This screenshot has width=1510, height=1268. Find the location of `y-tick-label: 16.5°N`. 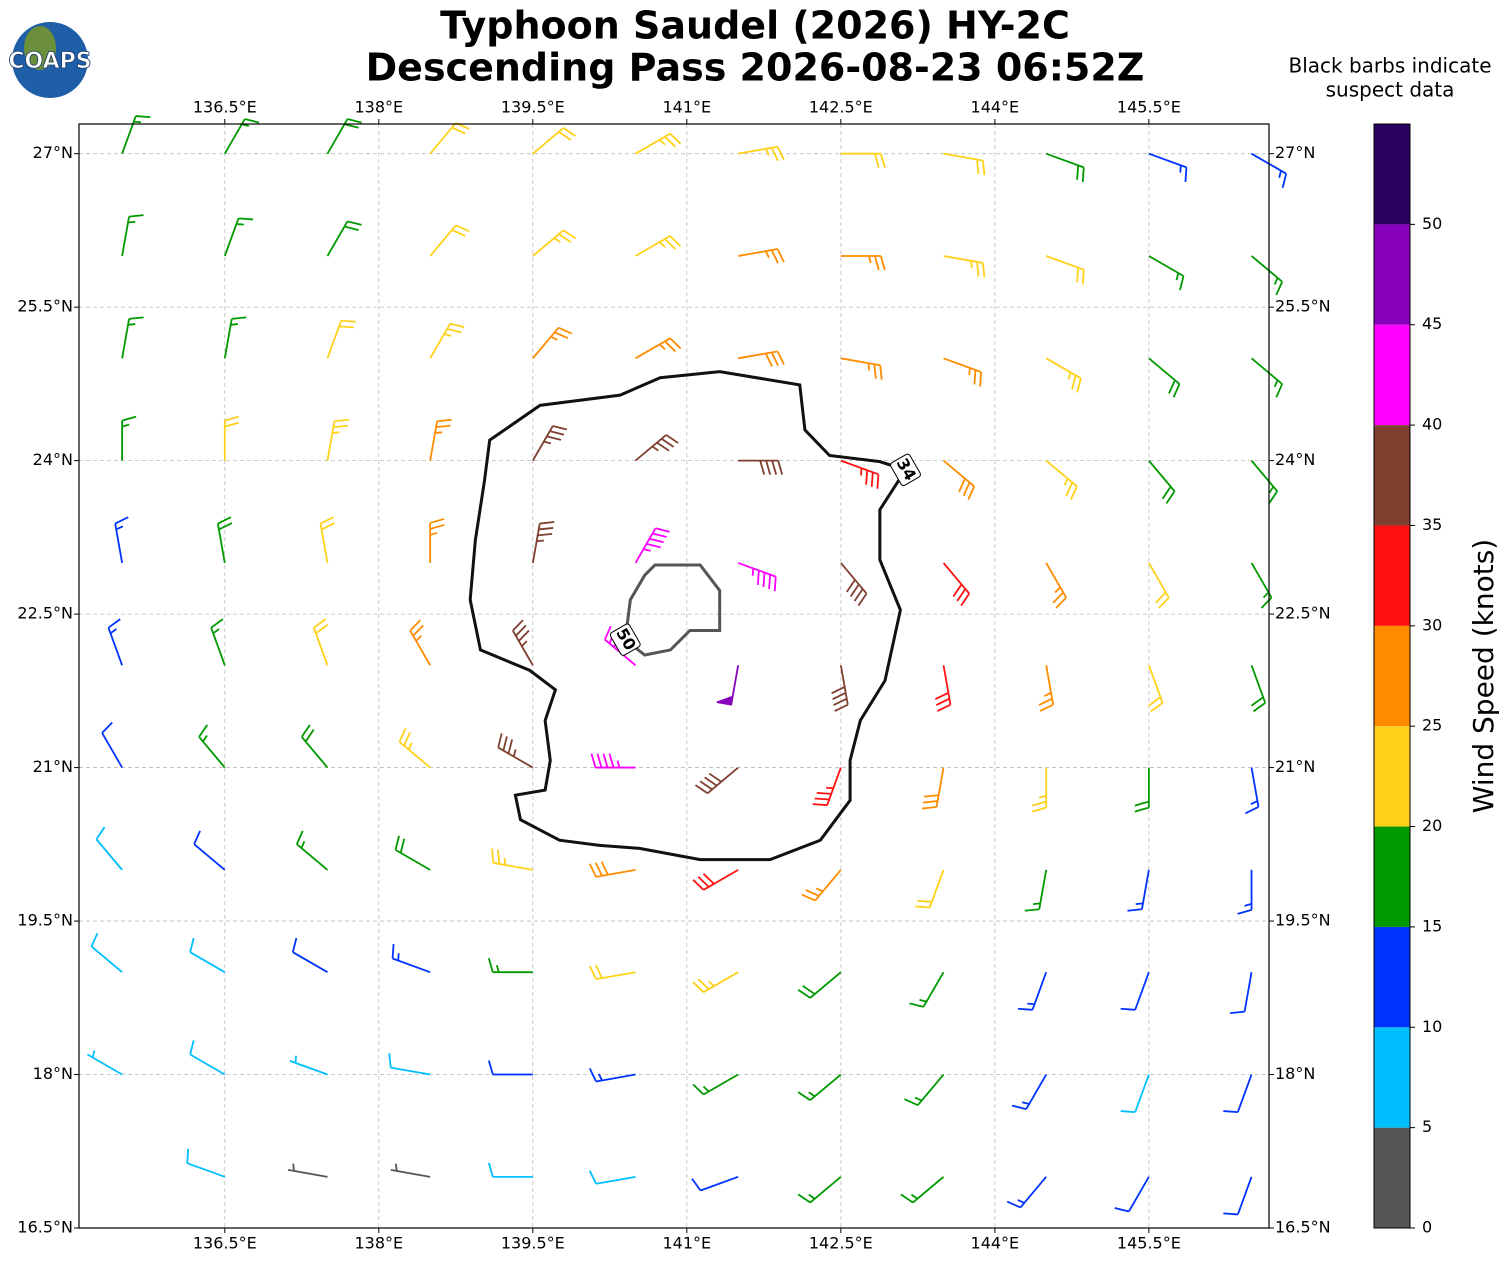

y-tick-label: 16.5°N is located at coordinates (1303, 1227).